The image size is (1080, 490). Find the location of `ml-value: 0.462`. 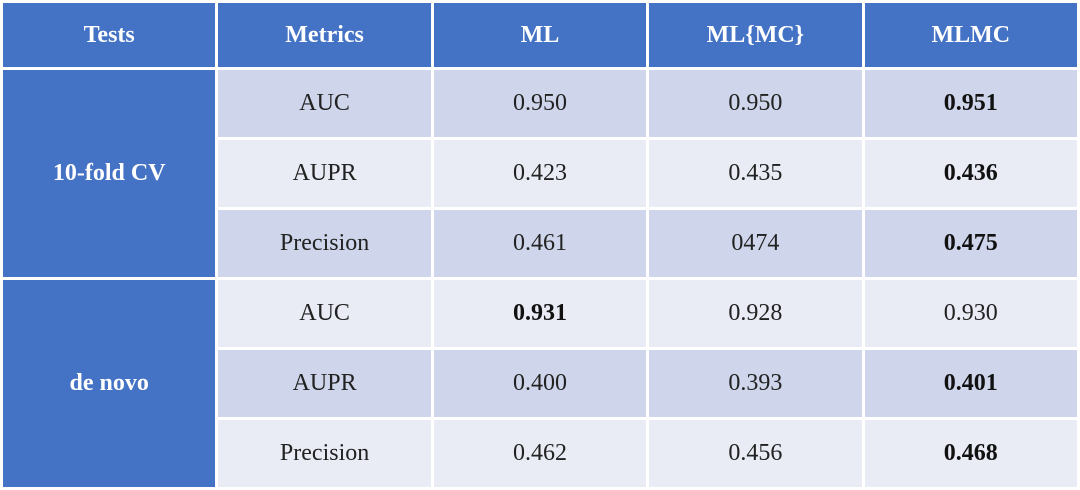

ml-value: 0.462 is located at coordinates (540, 453).